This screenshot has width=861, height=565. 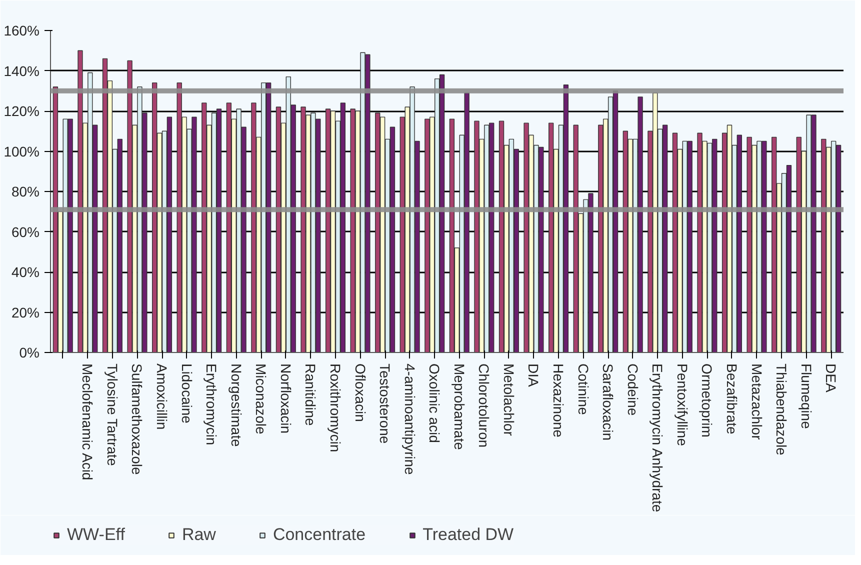 I want to click on y-tick-label: 20%, so click(x=25, y=312).